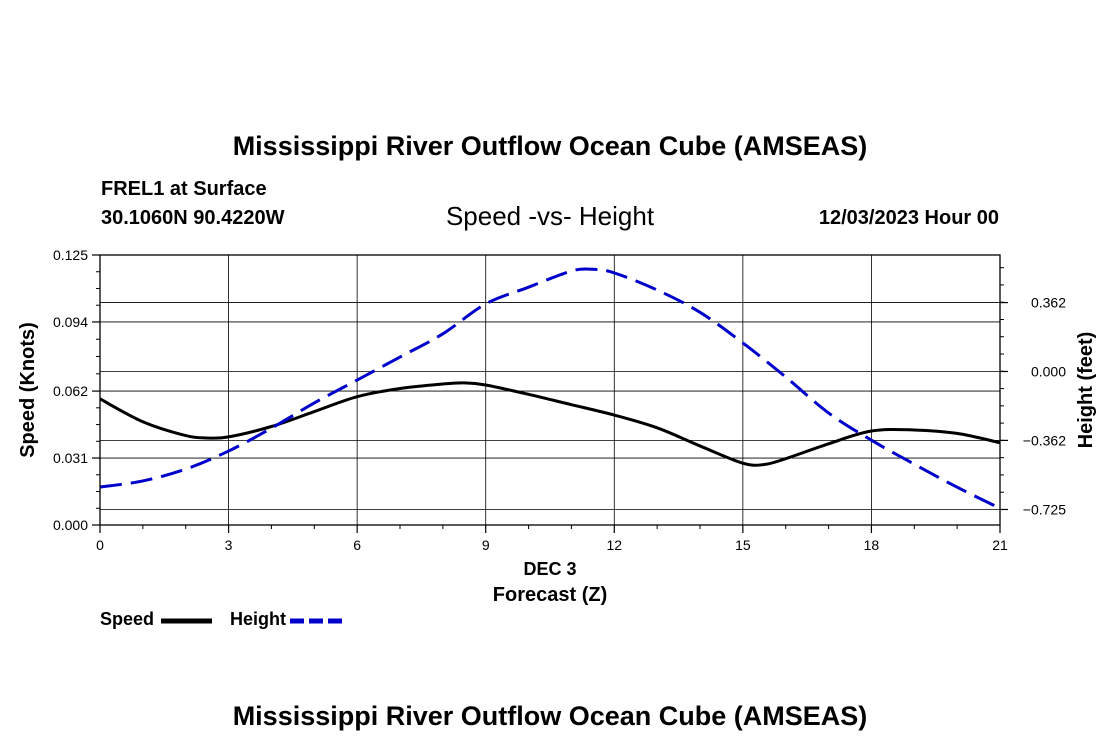 This screenshot has height=750, width=1100. What do you see at coordinates (70, 255) in the screenshot?
I see `y-tick-label: 0.125` at bounding box center [70, 255].